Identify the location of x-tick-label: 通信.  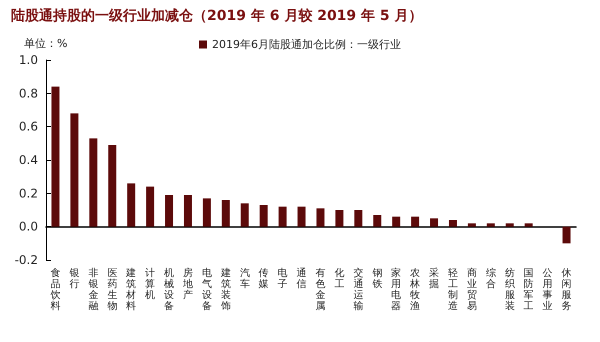
(301, 278).